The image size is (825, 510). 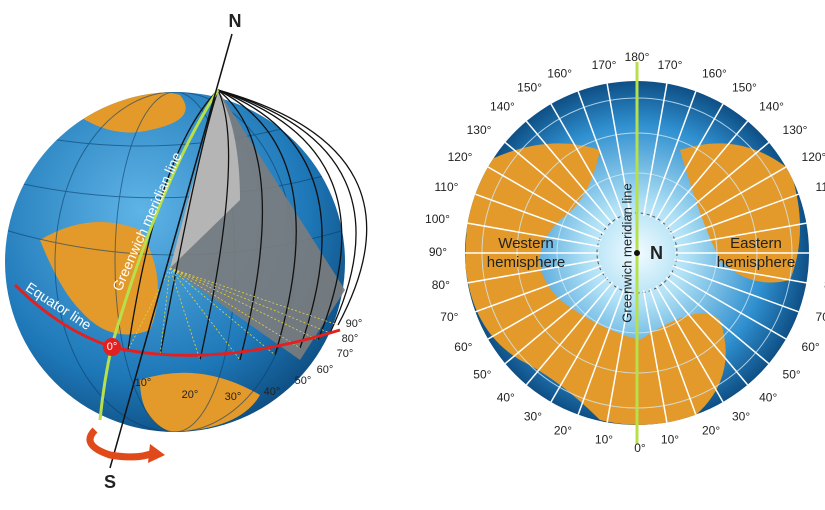 I want to click on pole-label: N, so click(x=656, y=253).